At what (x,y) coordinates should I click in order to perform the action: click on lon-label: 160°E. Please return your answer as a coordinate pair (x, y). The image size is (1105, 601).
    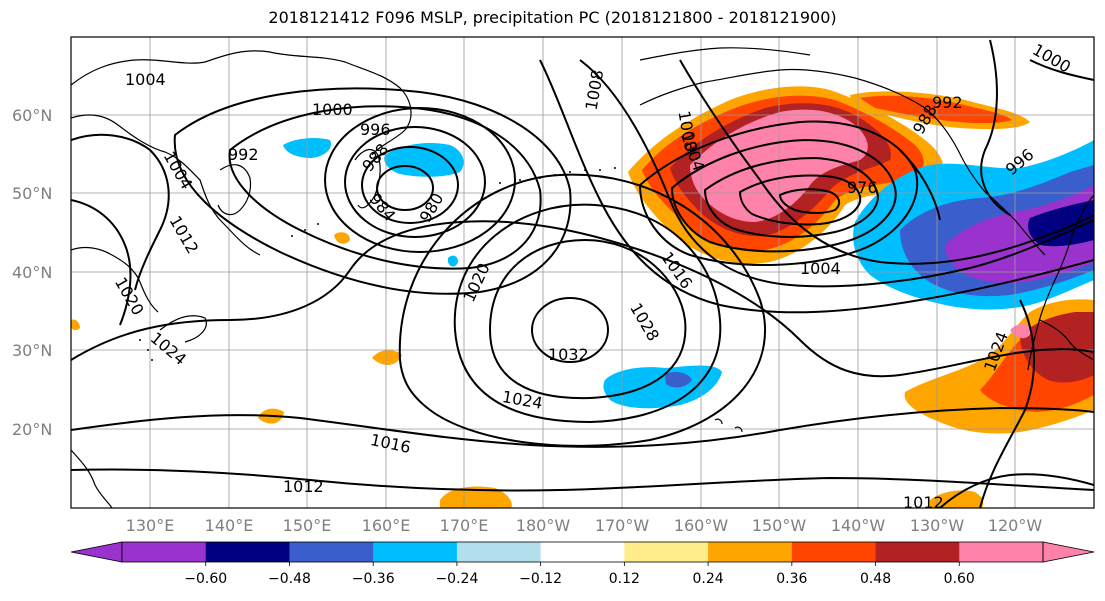
    Looking at the image, I should click on (386, 525).